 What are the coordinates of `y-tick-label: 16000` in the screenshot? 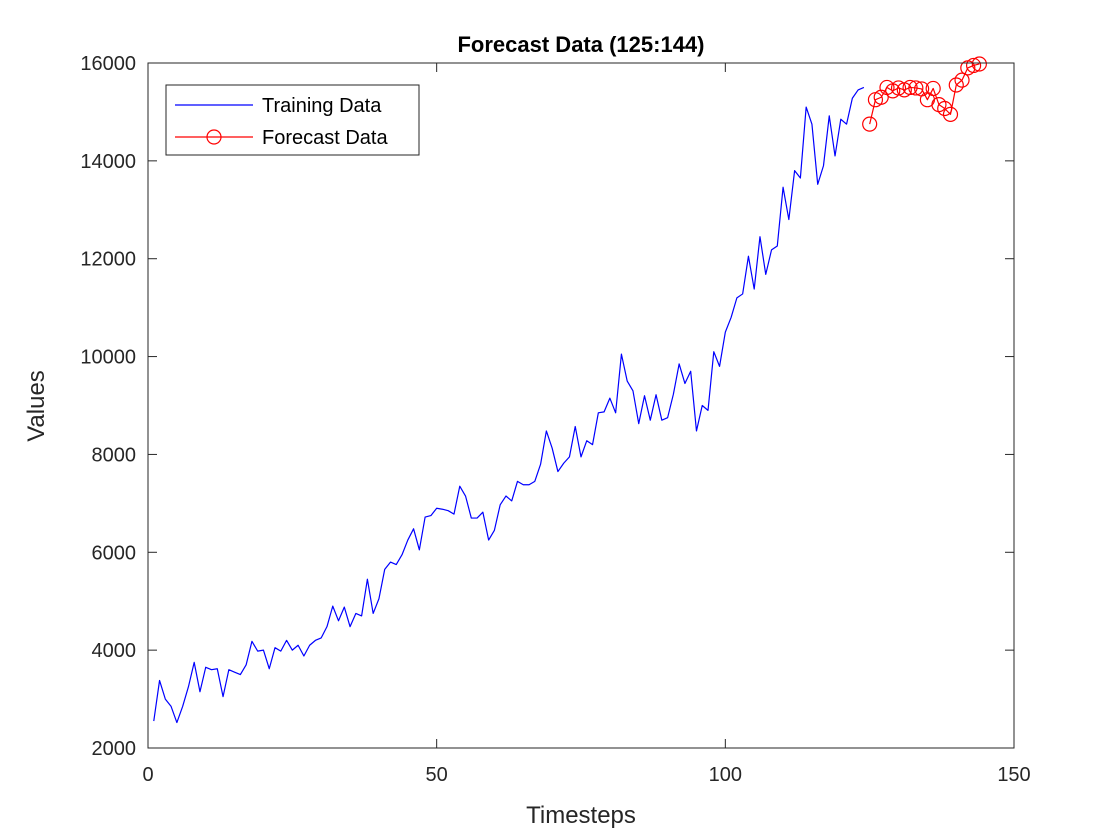 It's located at (108, 64).